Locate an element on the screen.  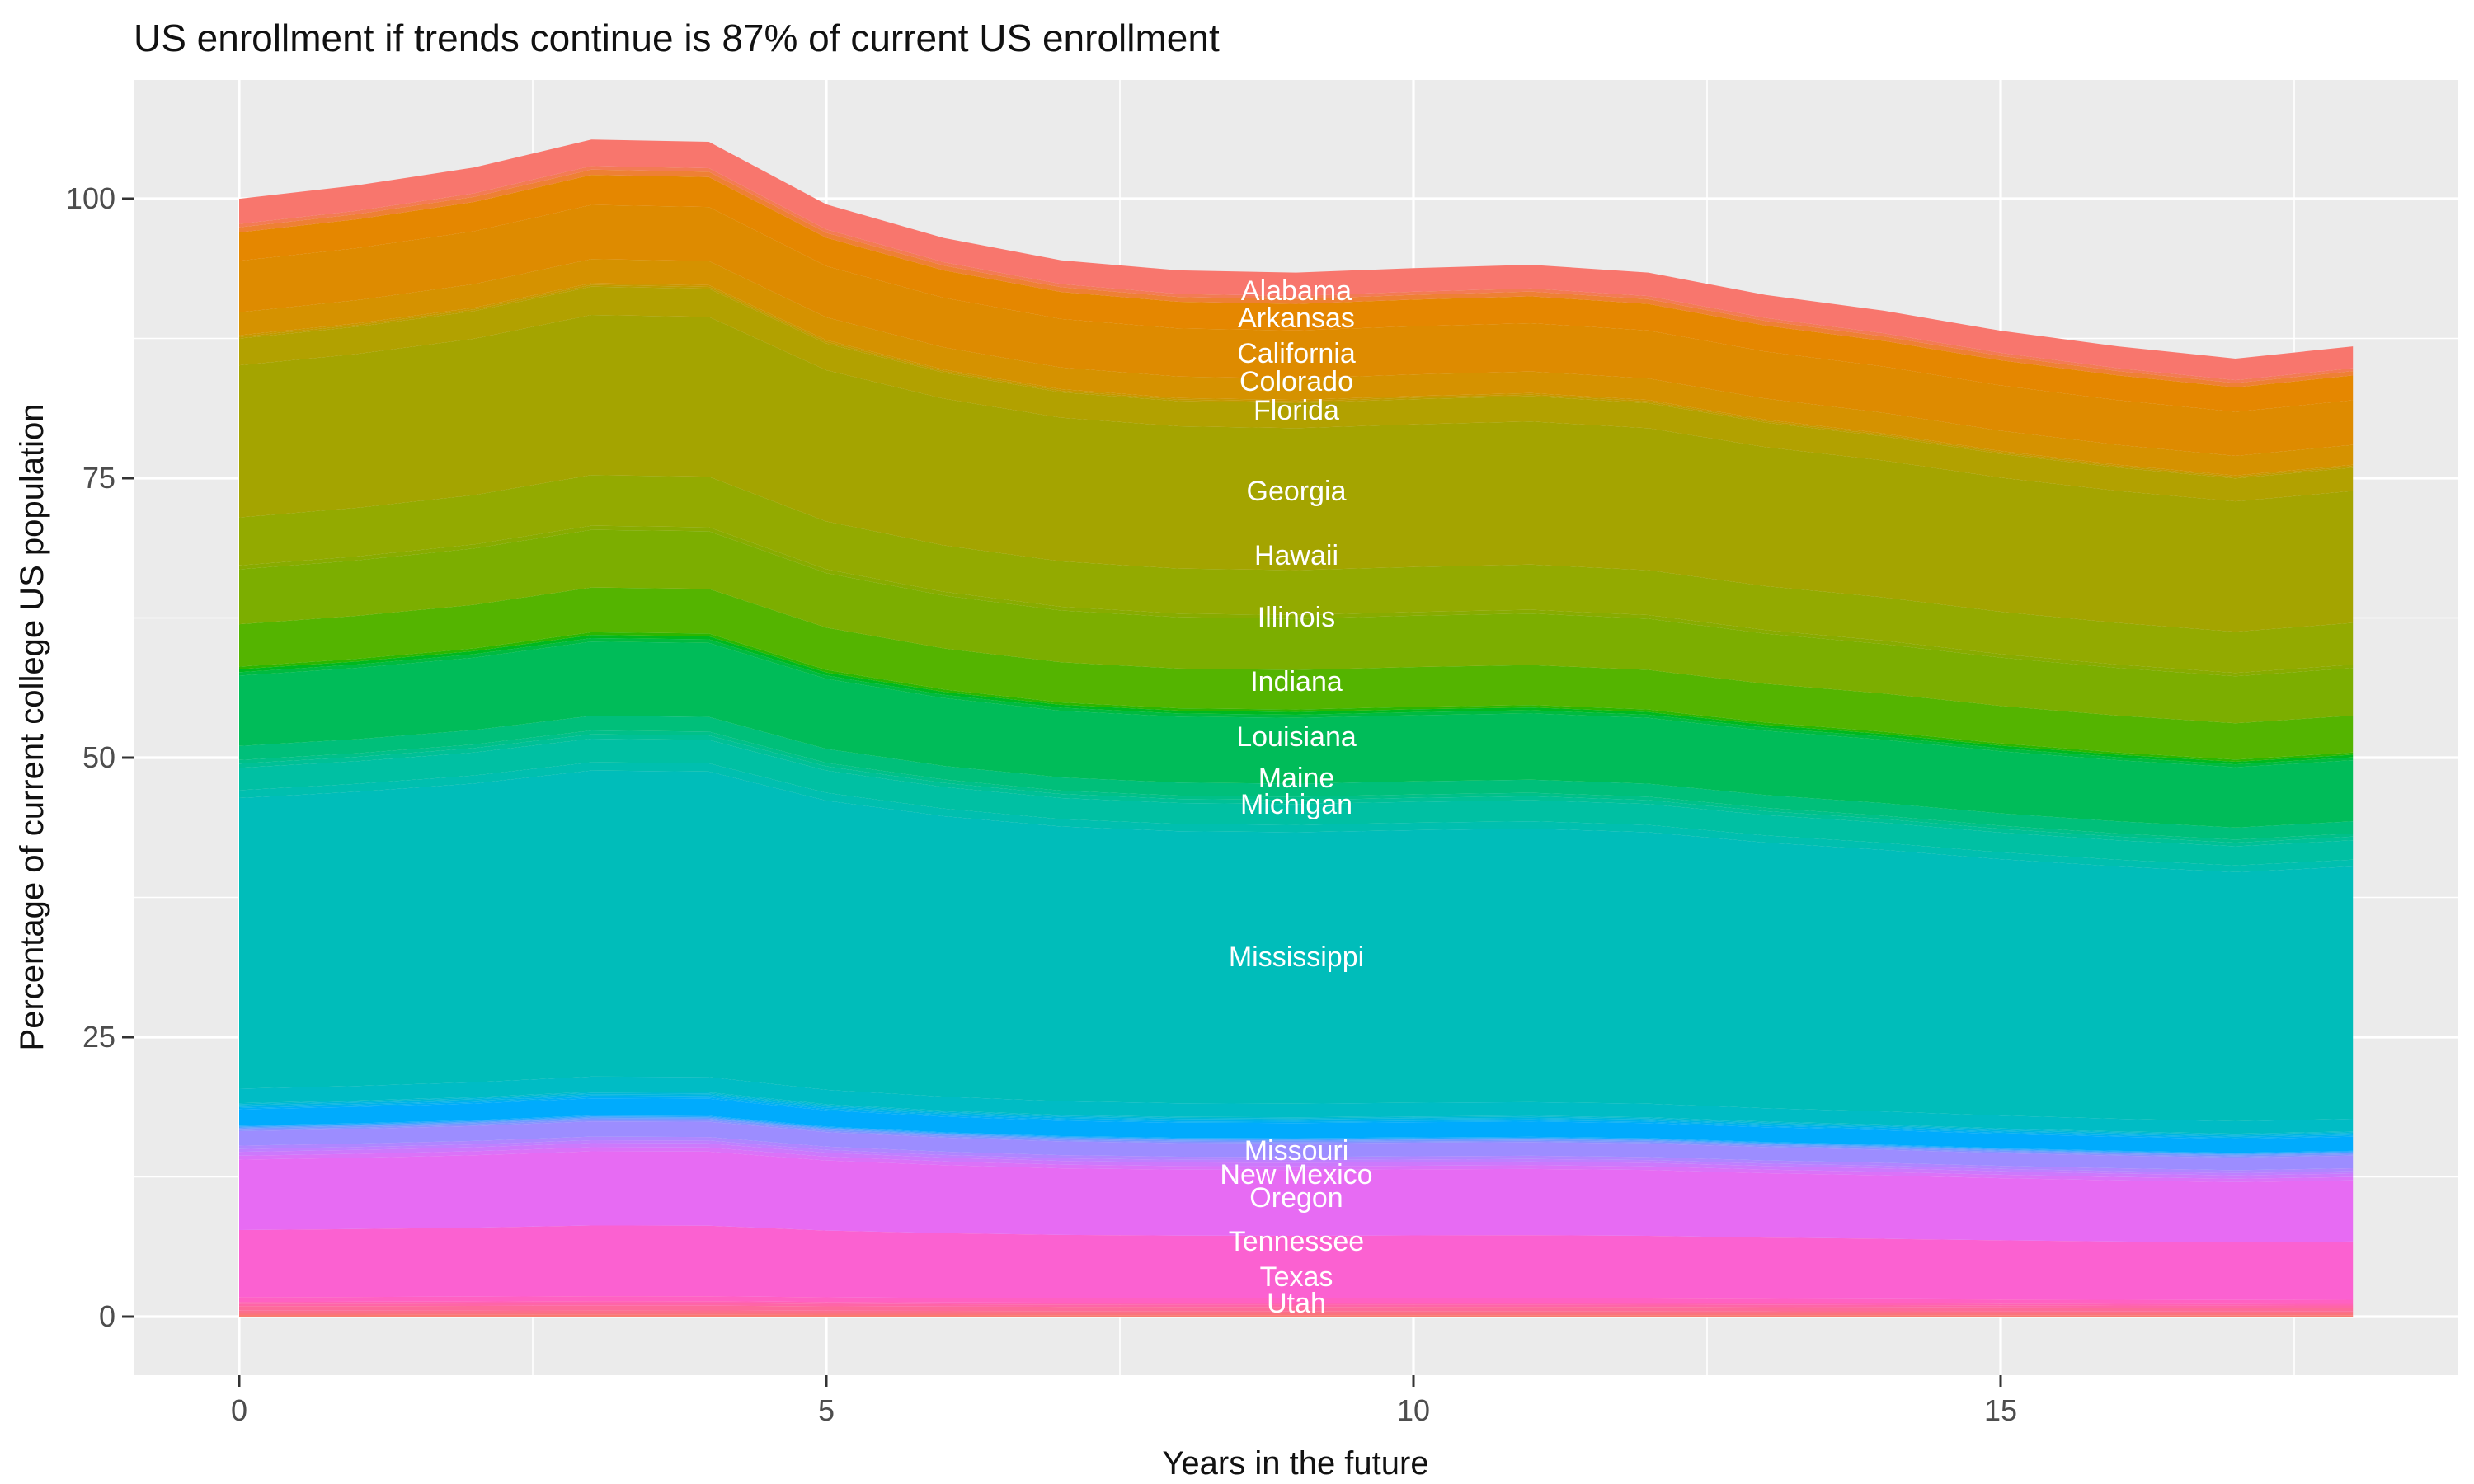
area-arizona is located at coordinates (1296, 278).